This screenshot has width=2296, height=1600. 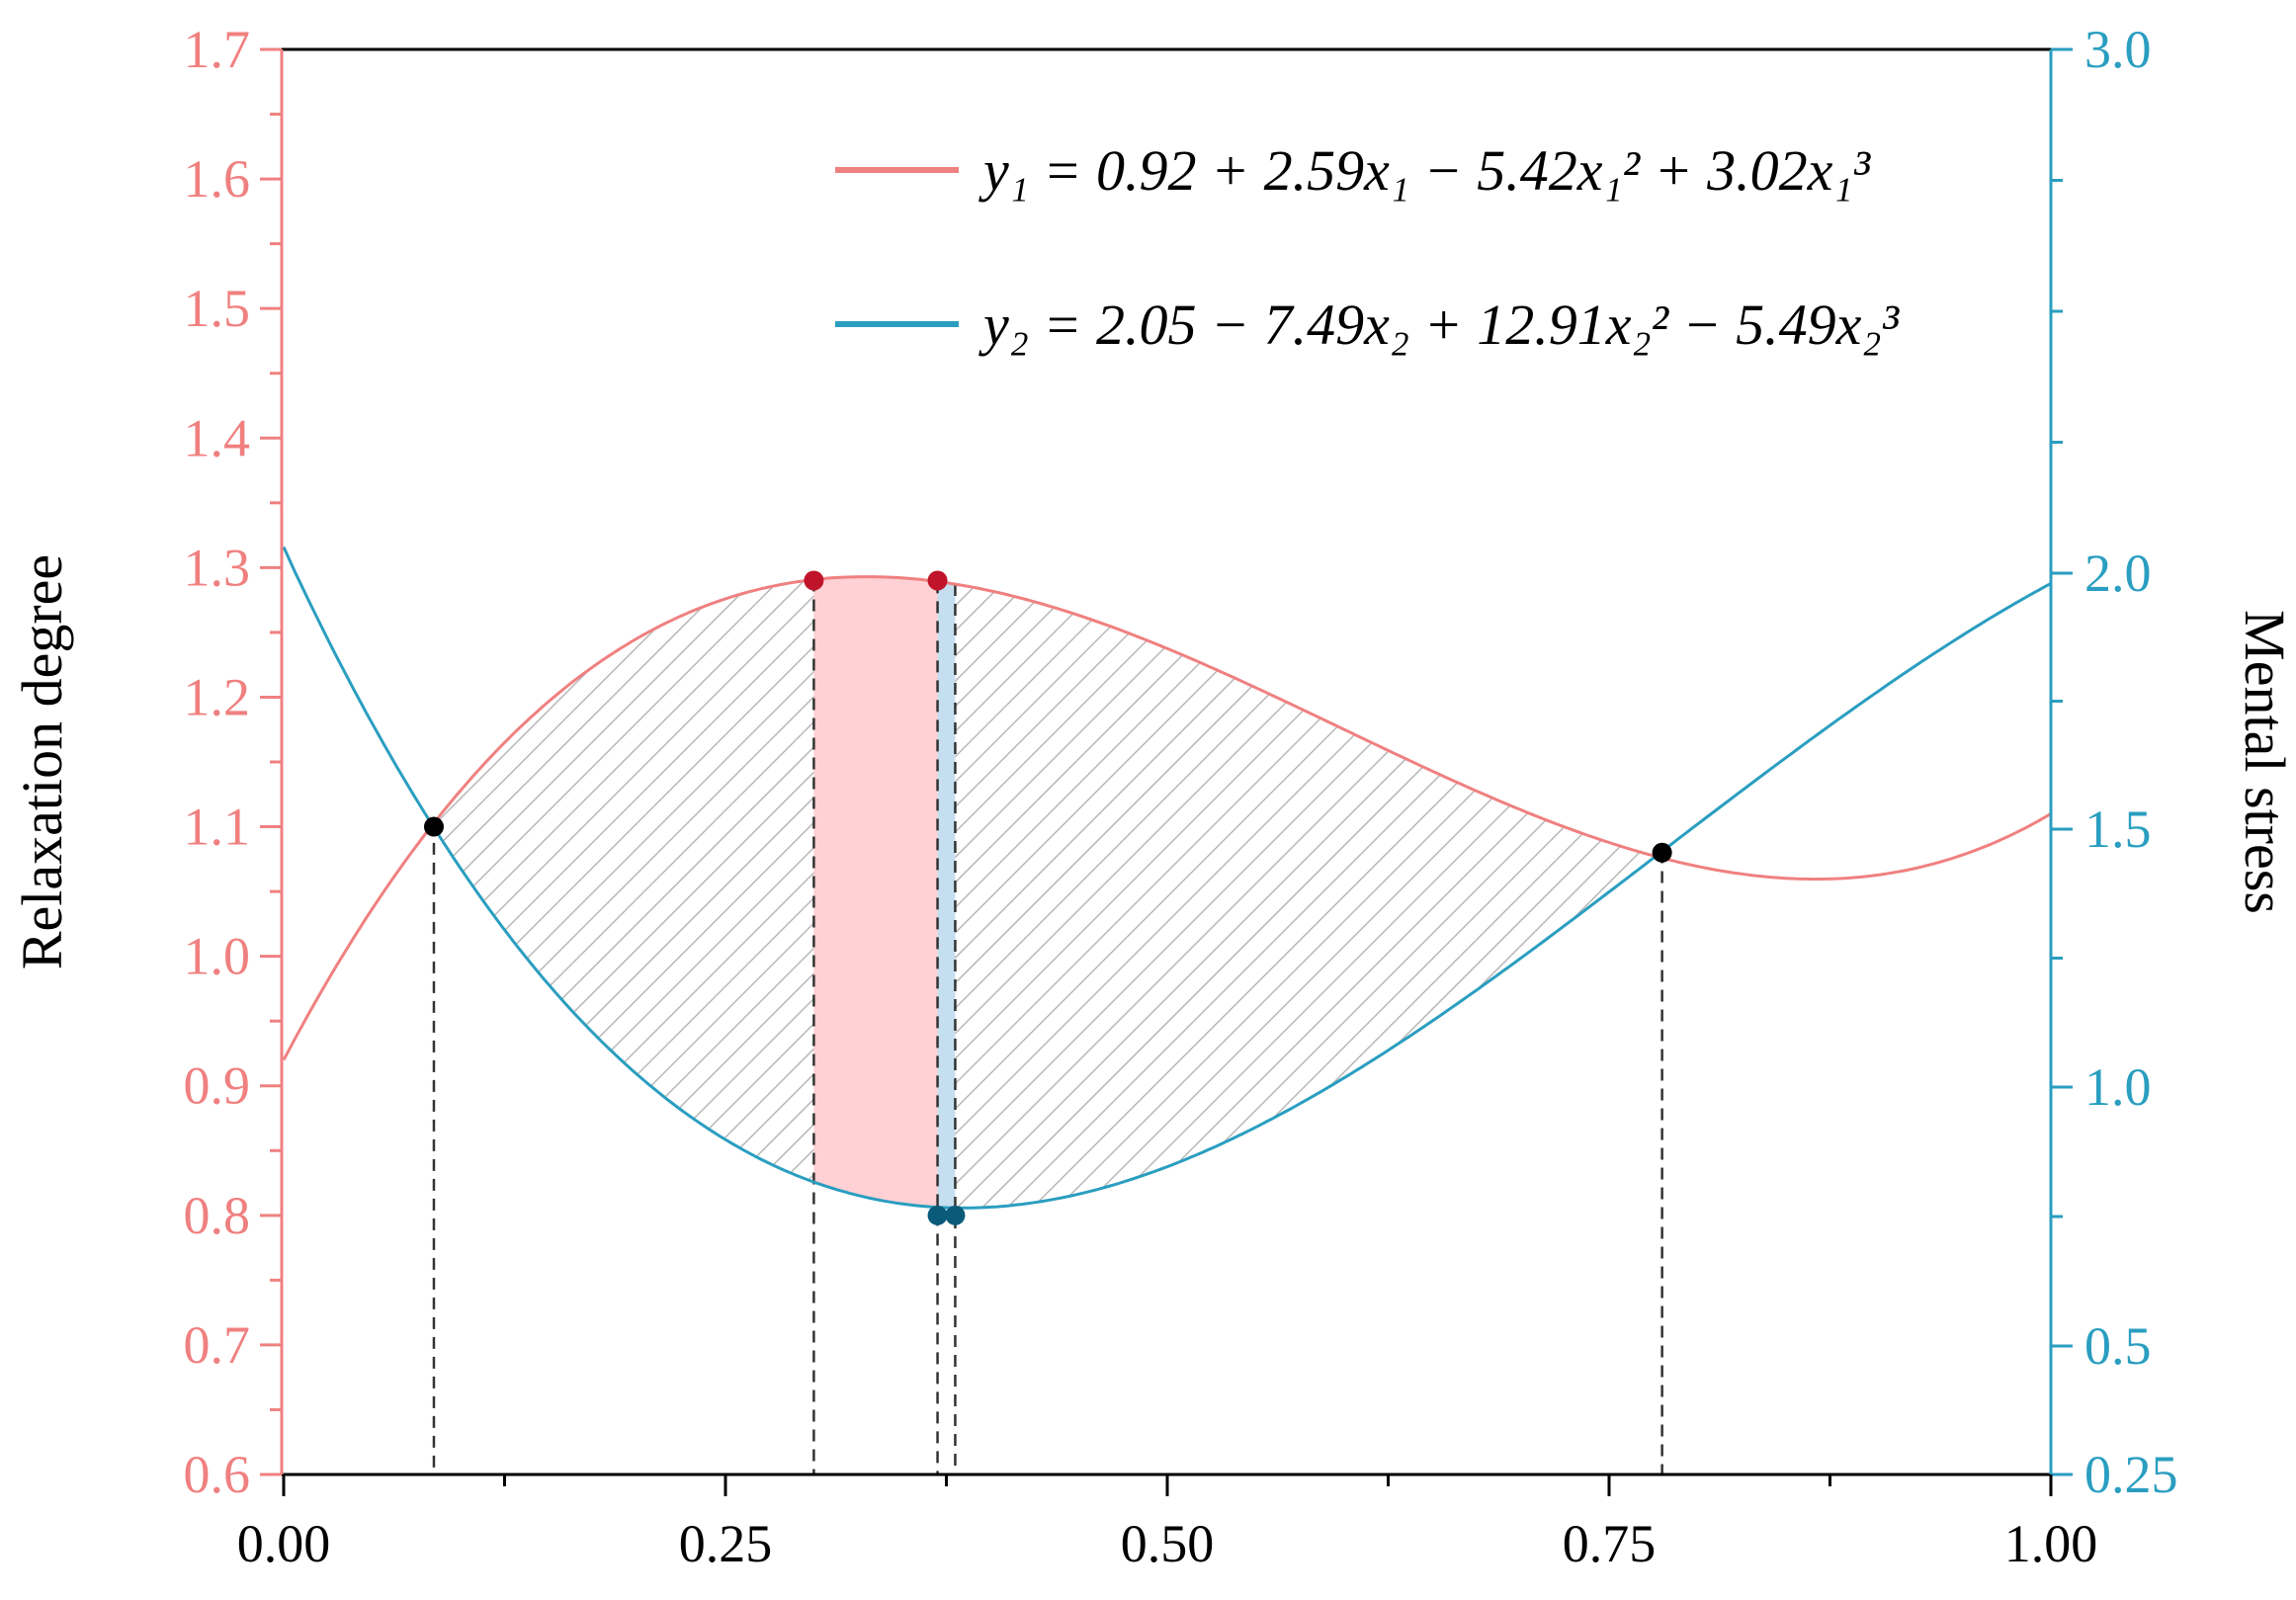 What do you see at coordinates (217, 697) in the screenshot?
I see `y-left-tick-label-6: 1.2` at bounding box center [217, 697].